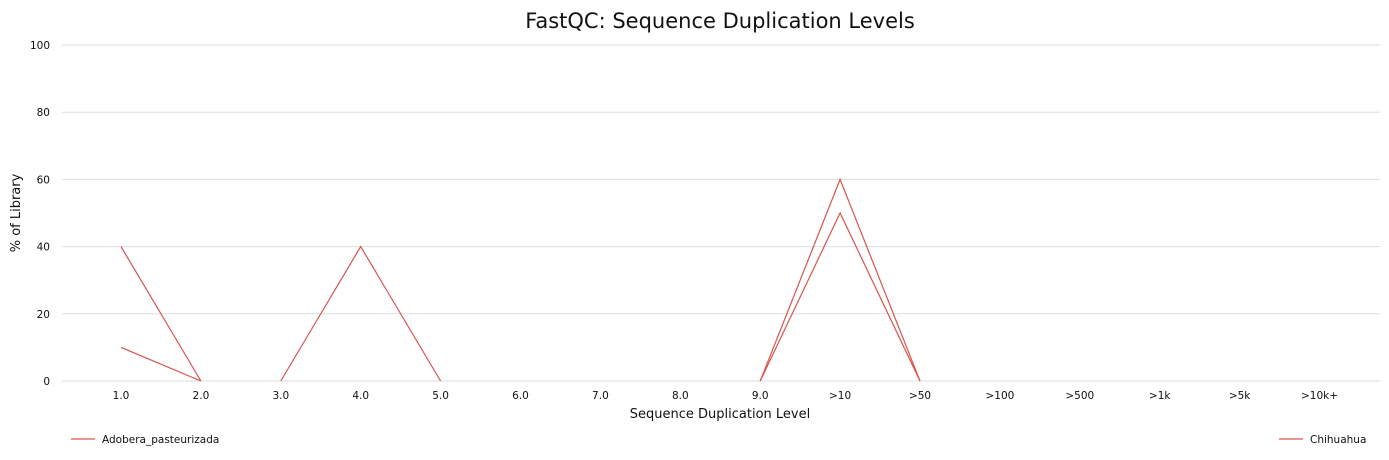 The width and height of the screenshot is (1389, 460). I want to click on y-axis-label: % of Library, so click(16, 212).